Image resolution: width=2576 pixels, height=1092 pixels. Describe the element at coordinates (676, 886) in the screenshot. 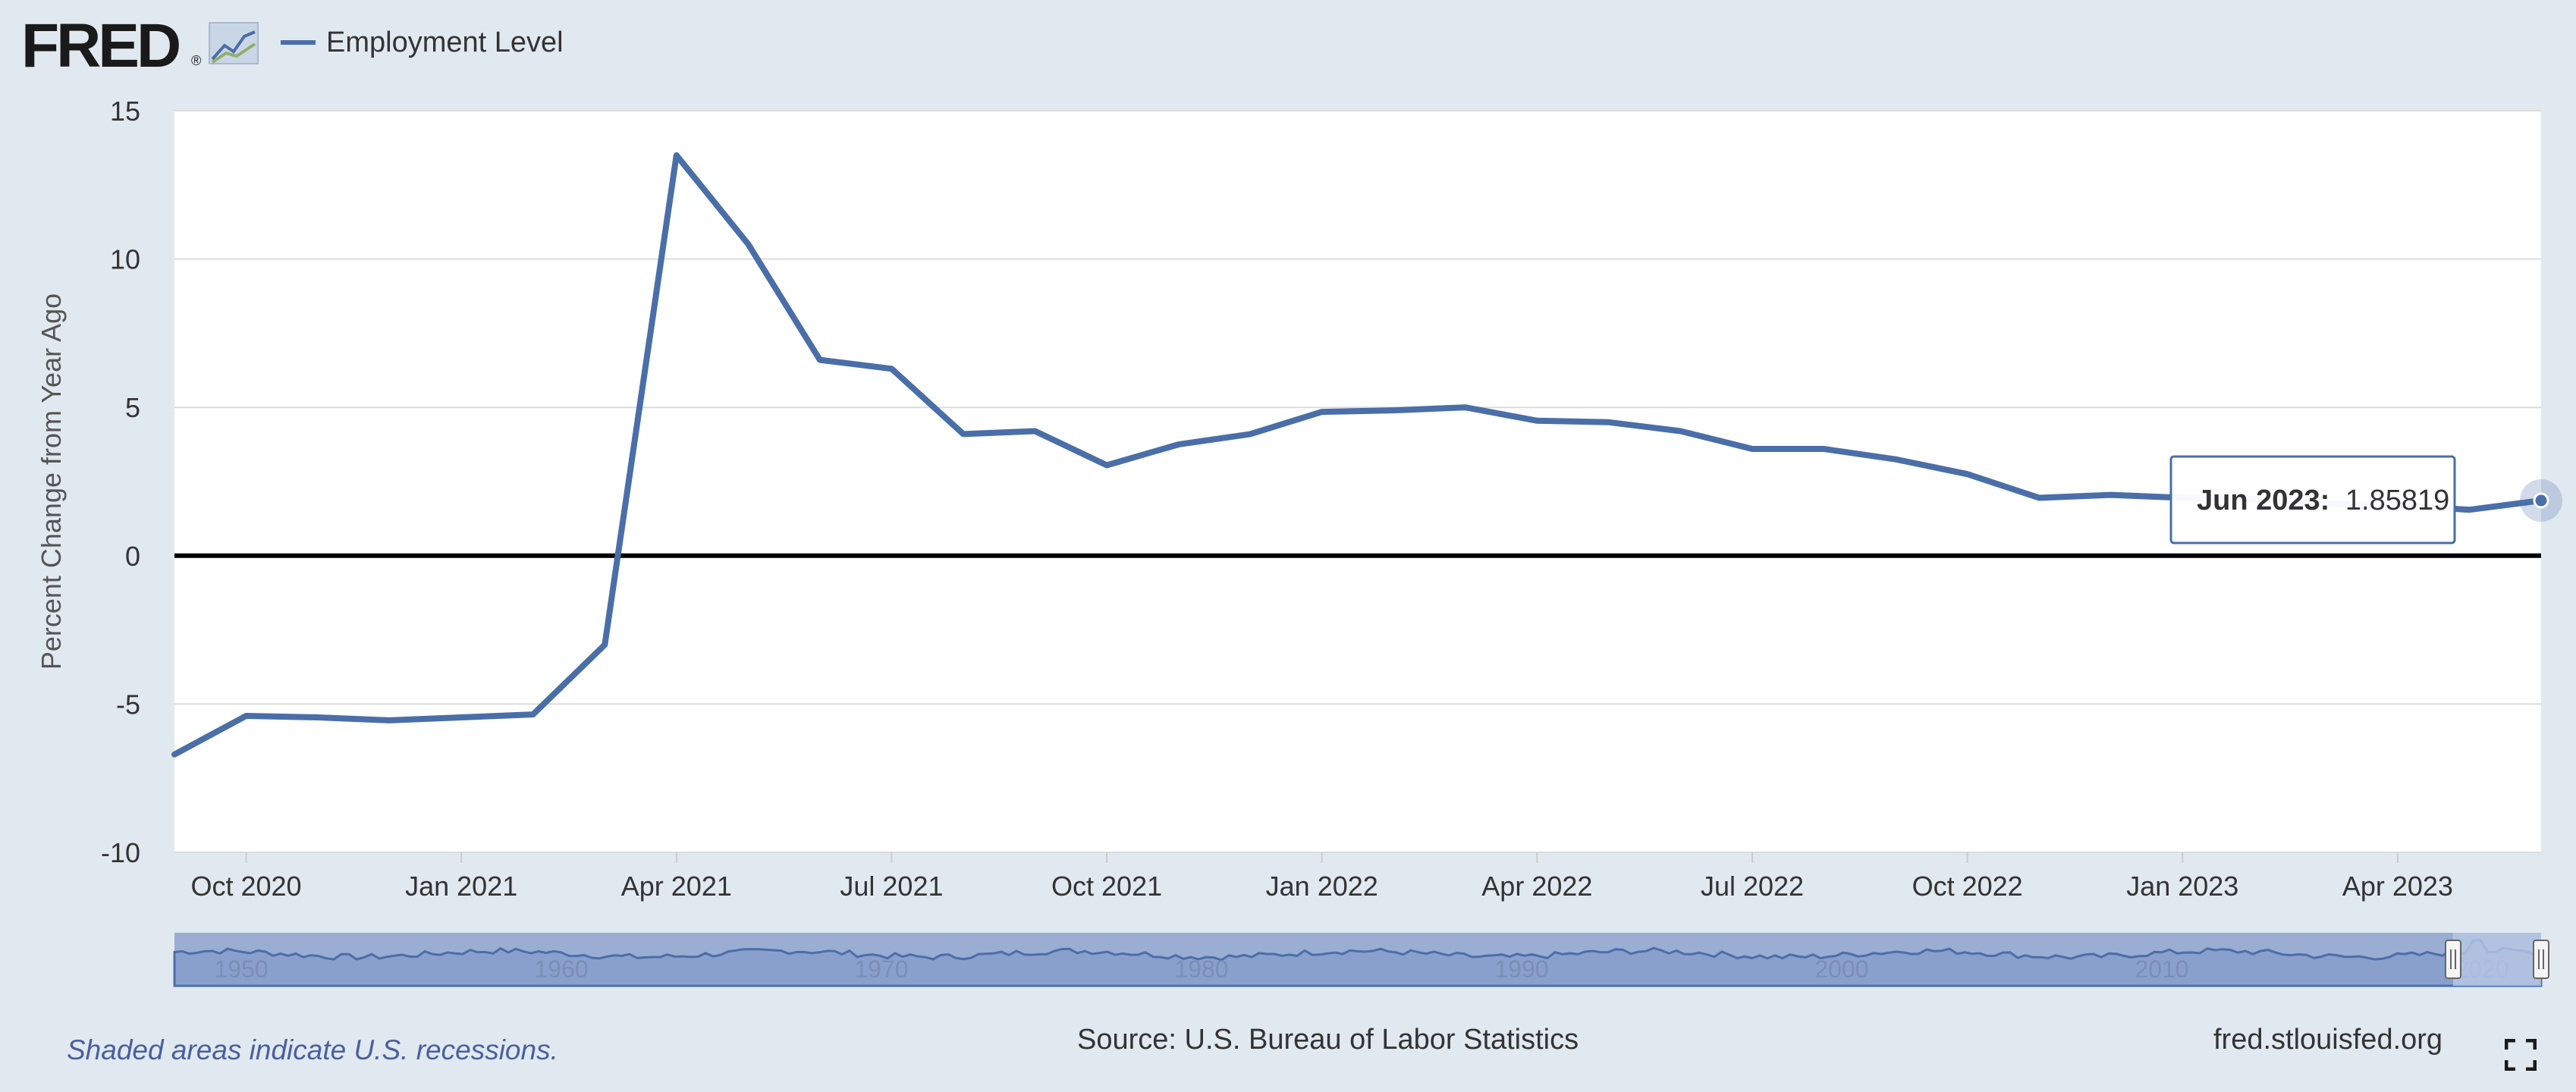

I see `x-tick-label: Apr 2021` at that location.